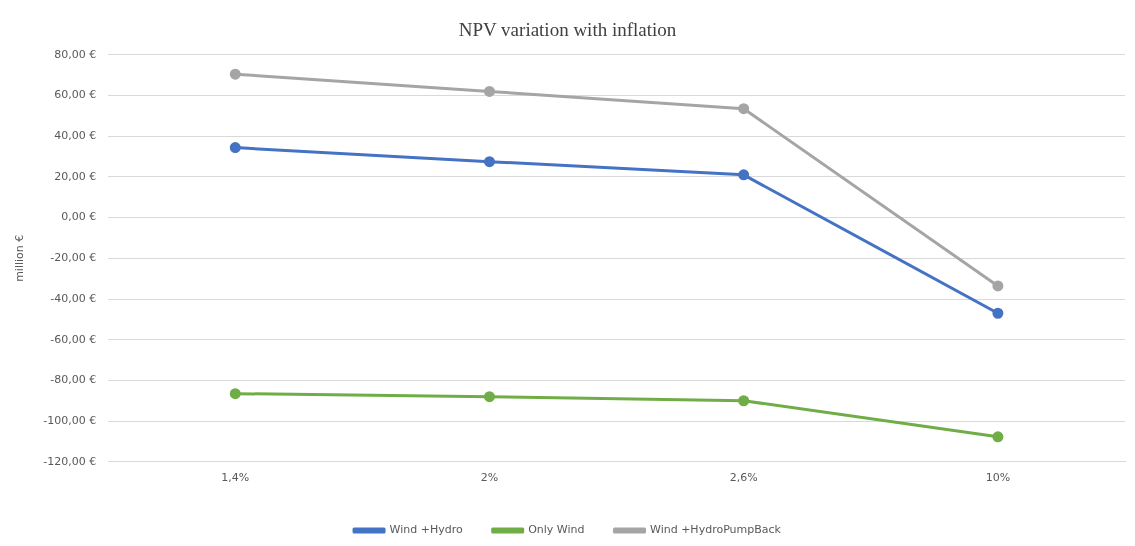  What do you see at coordinates (489, 478) in the screenshot?
I see `x-tick-label: 2%` at bounding box center [489, 478].